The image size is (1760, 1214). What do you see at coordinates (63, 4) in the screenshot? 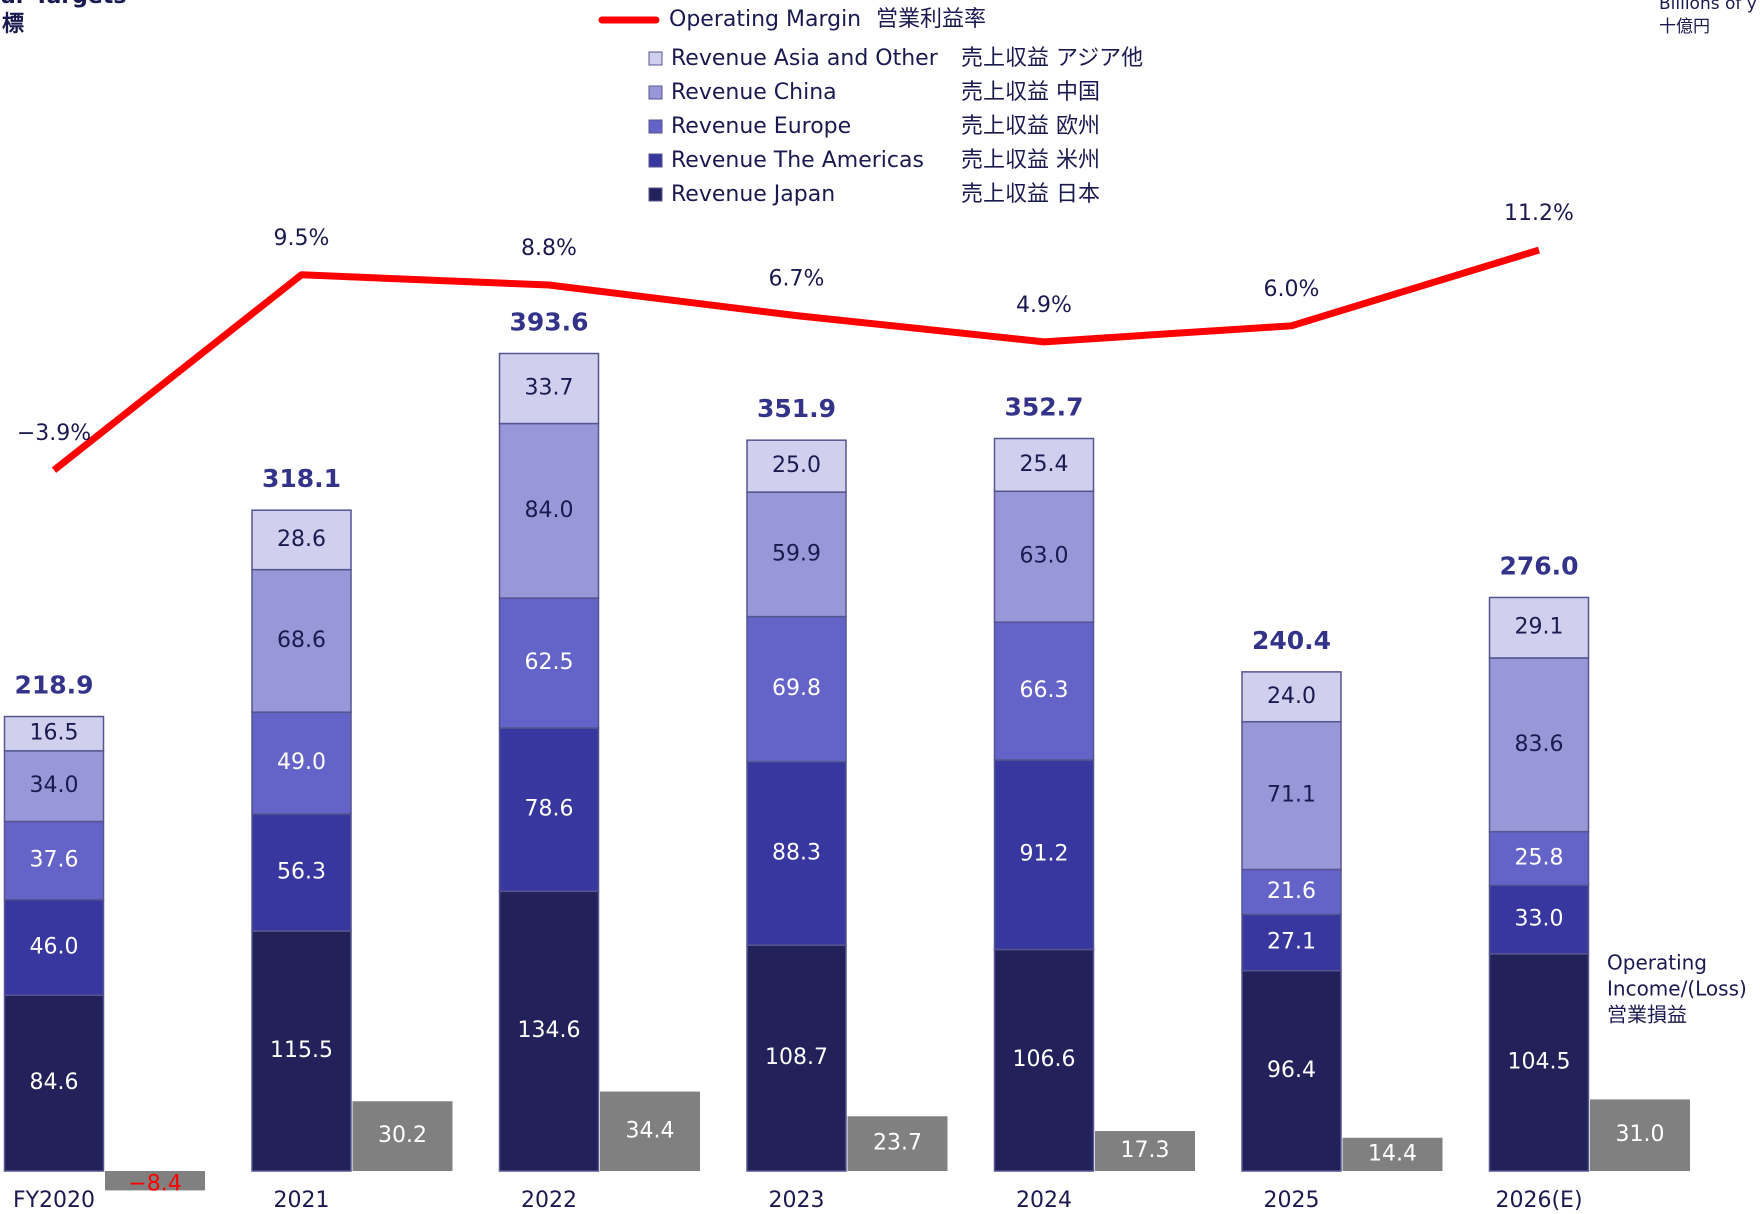
I see `chart-title: ear Targets` at bounding box center [63, 4].